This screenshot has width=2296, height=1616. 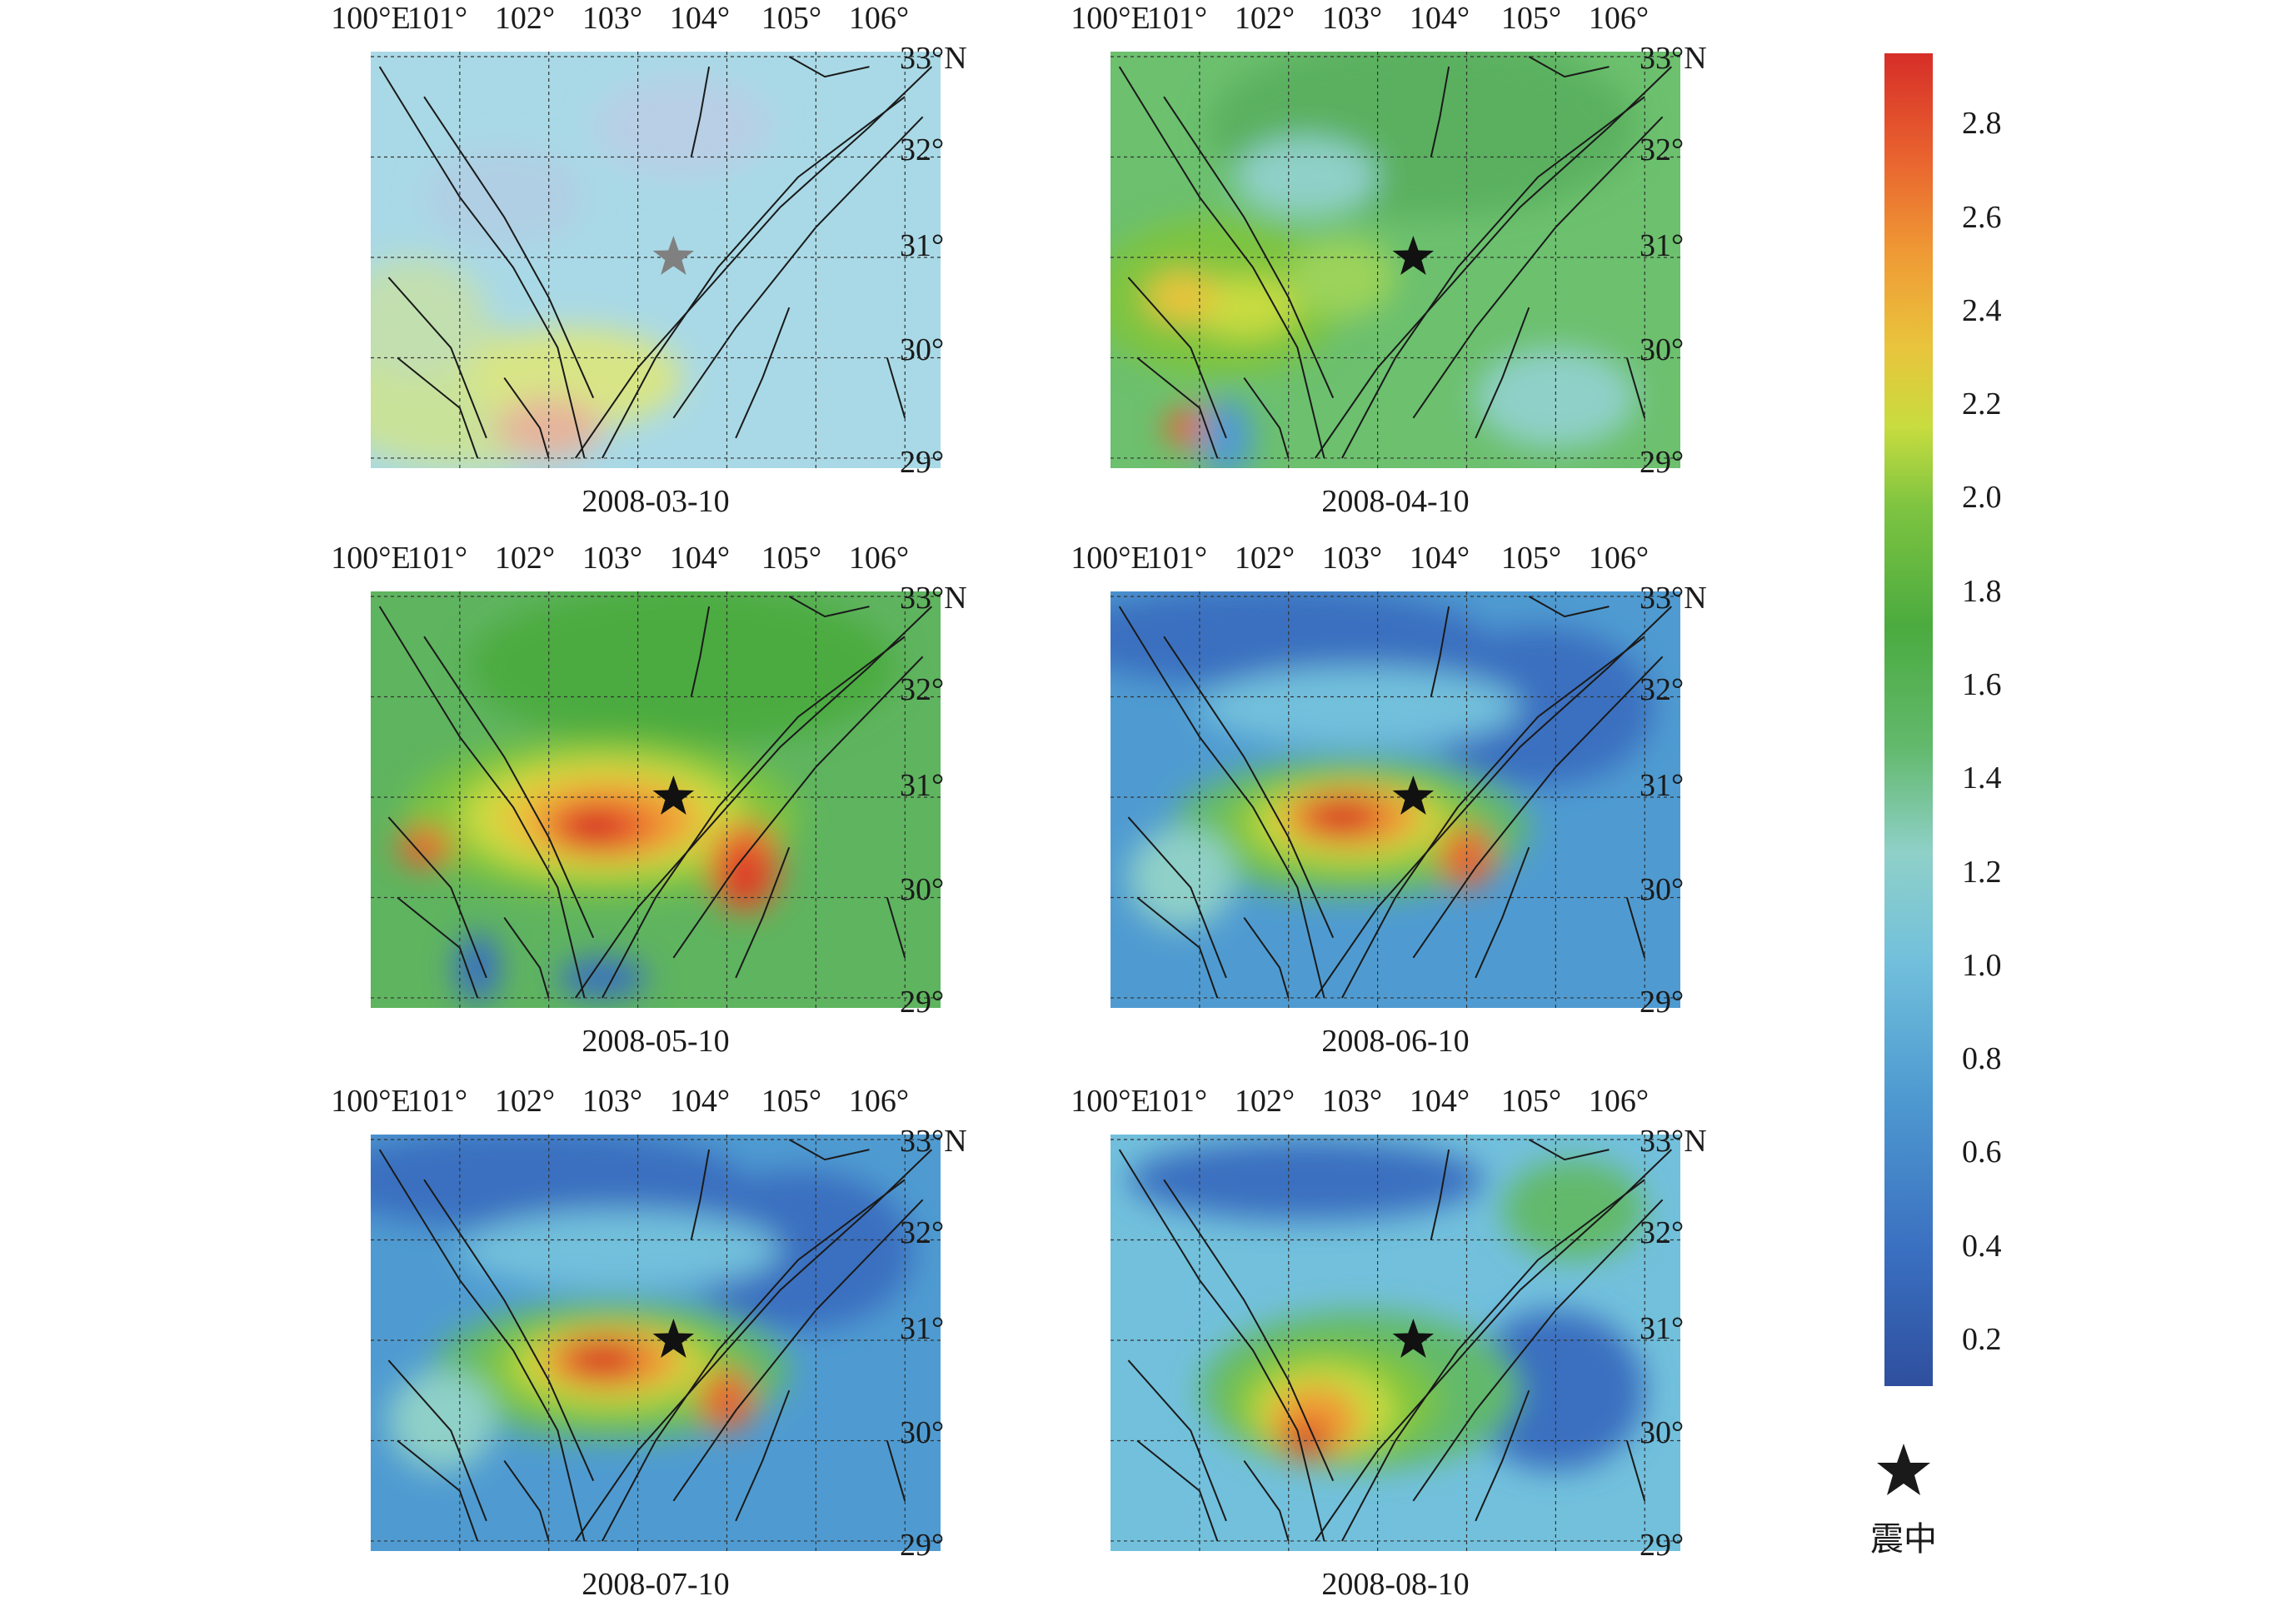 I want to click on colorbar-tick-label: 1.0, so click(x=1982, y=965).